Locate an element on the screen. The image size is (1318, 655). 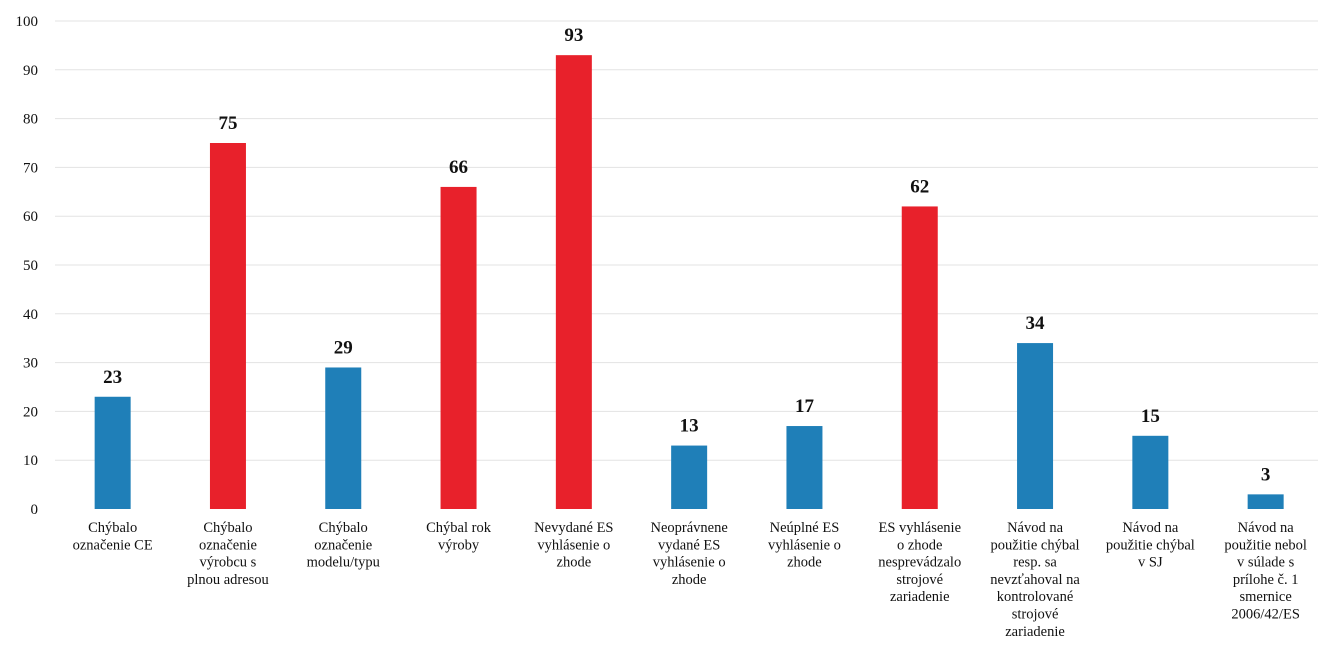
y-tick-label: 0 is located at coordinates (35, 510).